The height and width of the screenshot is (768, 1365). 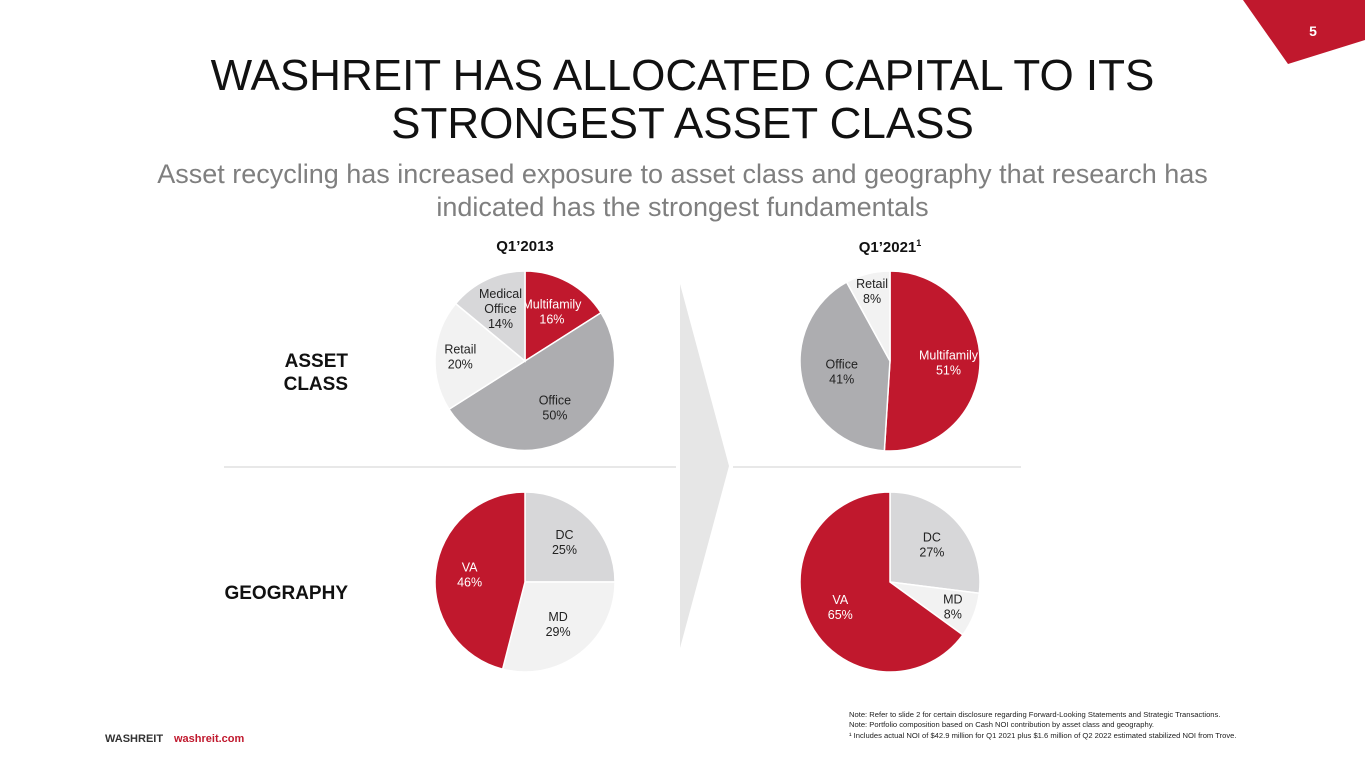 I want to click on pie-q1-2021-asset-class: Multifamily 51% Office 41% Retail 8%, so click(x=890, y=361).